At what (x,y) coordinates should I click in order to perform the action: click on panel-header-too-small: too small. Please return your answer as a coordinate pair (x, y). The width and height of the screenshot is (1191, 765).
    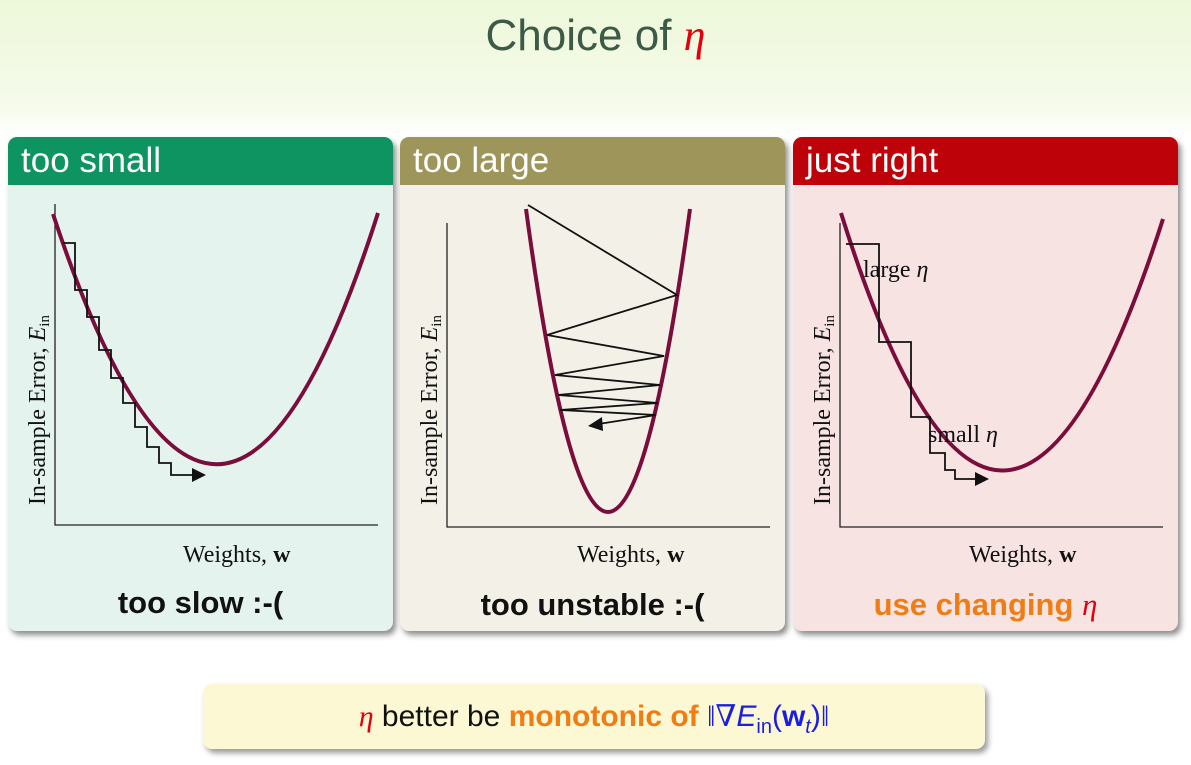
    Looking at the image, I should click on (200, 161).